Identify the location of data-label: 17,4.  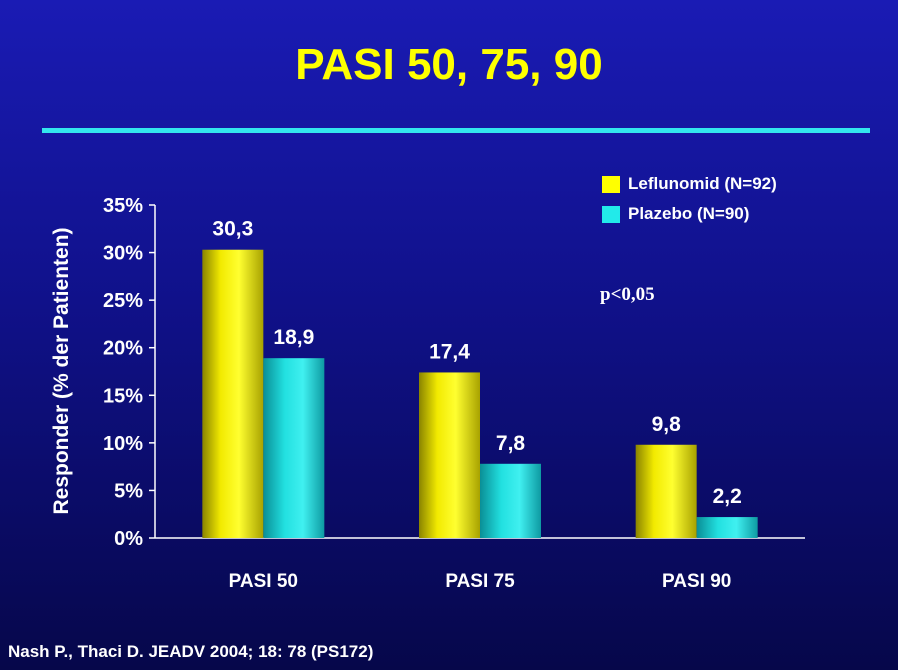
(449, 351).